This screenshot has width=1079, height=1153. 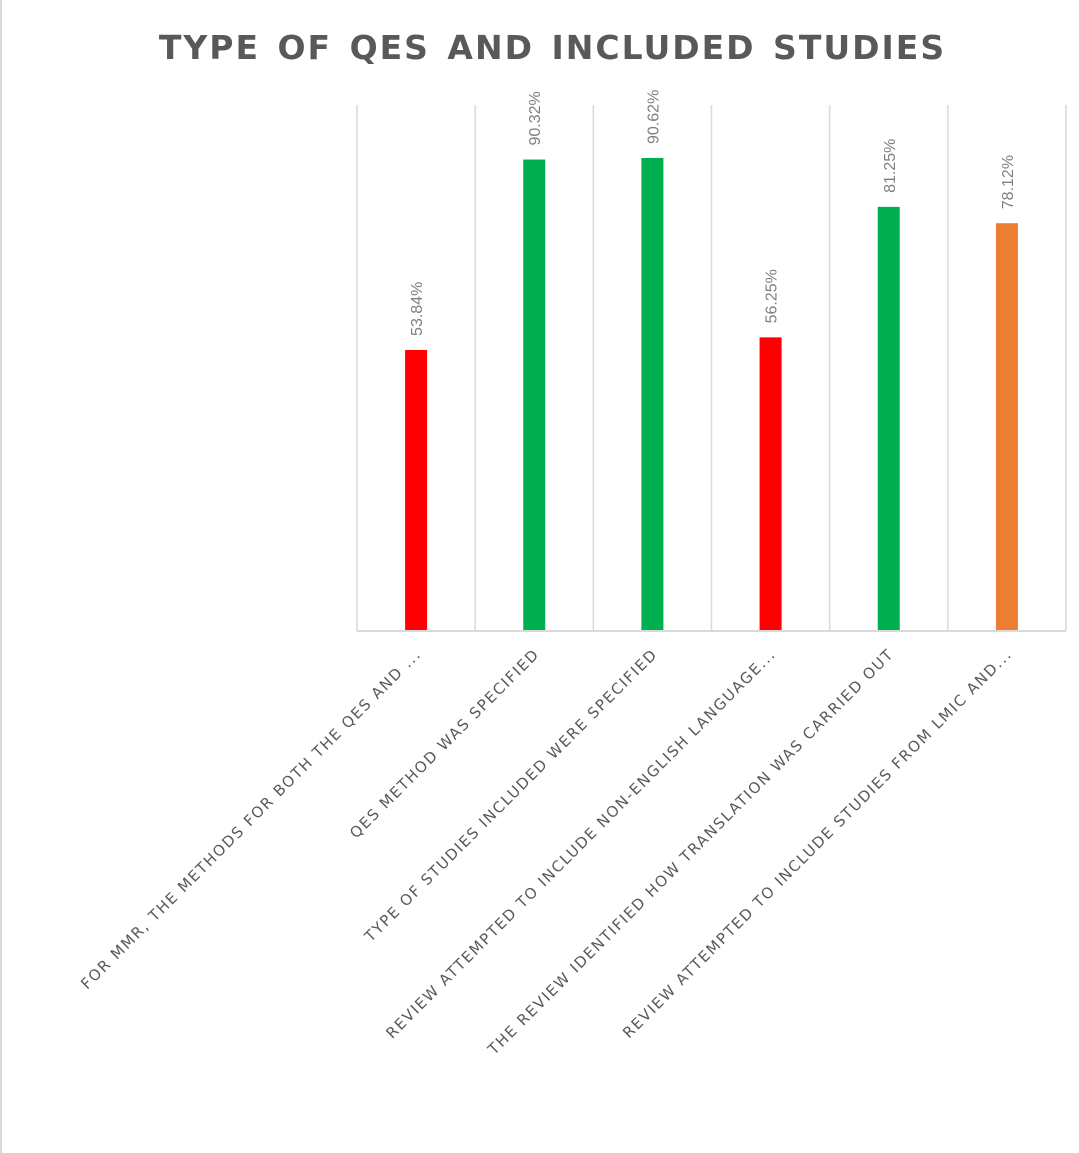 What do you see at coordinates (417, 309) in the screenshot?
I see `value-label-1: 53.84%` at bounding box center [417, 309].